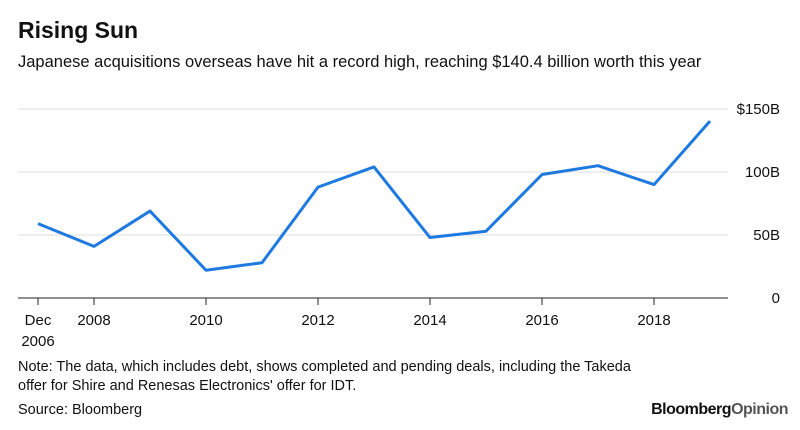  What do you see at coordinates (93, 320) in the screenshot?
I see `x-tick-label: 2008` at bounding box center [93, 320].